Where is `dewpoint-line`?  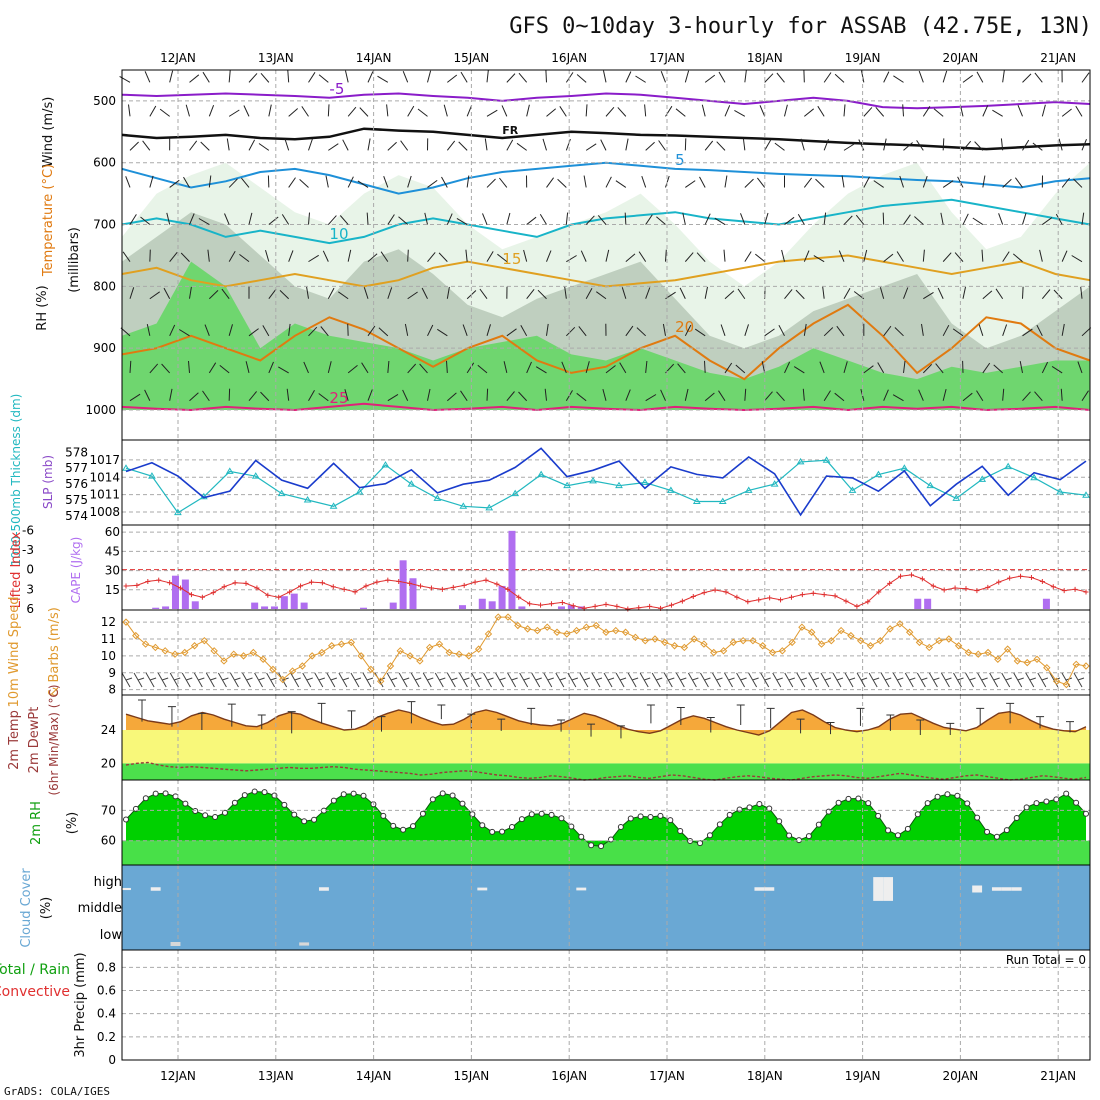 dewpoint-line is located at coordinates (606, 771).